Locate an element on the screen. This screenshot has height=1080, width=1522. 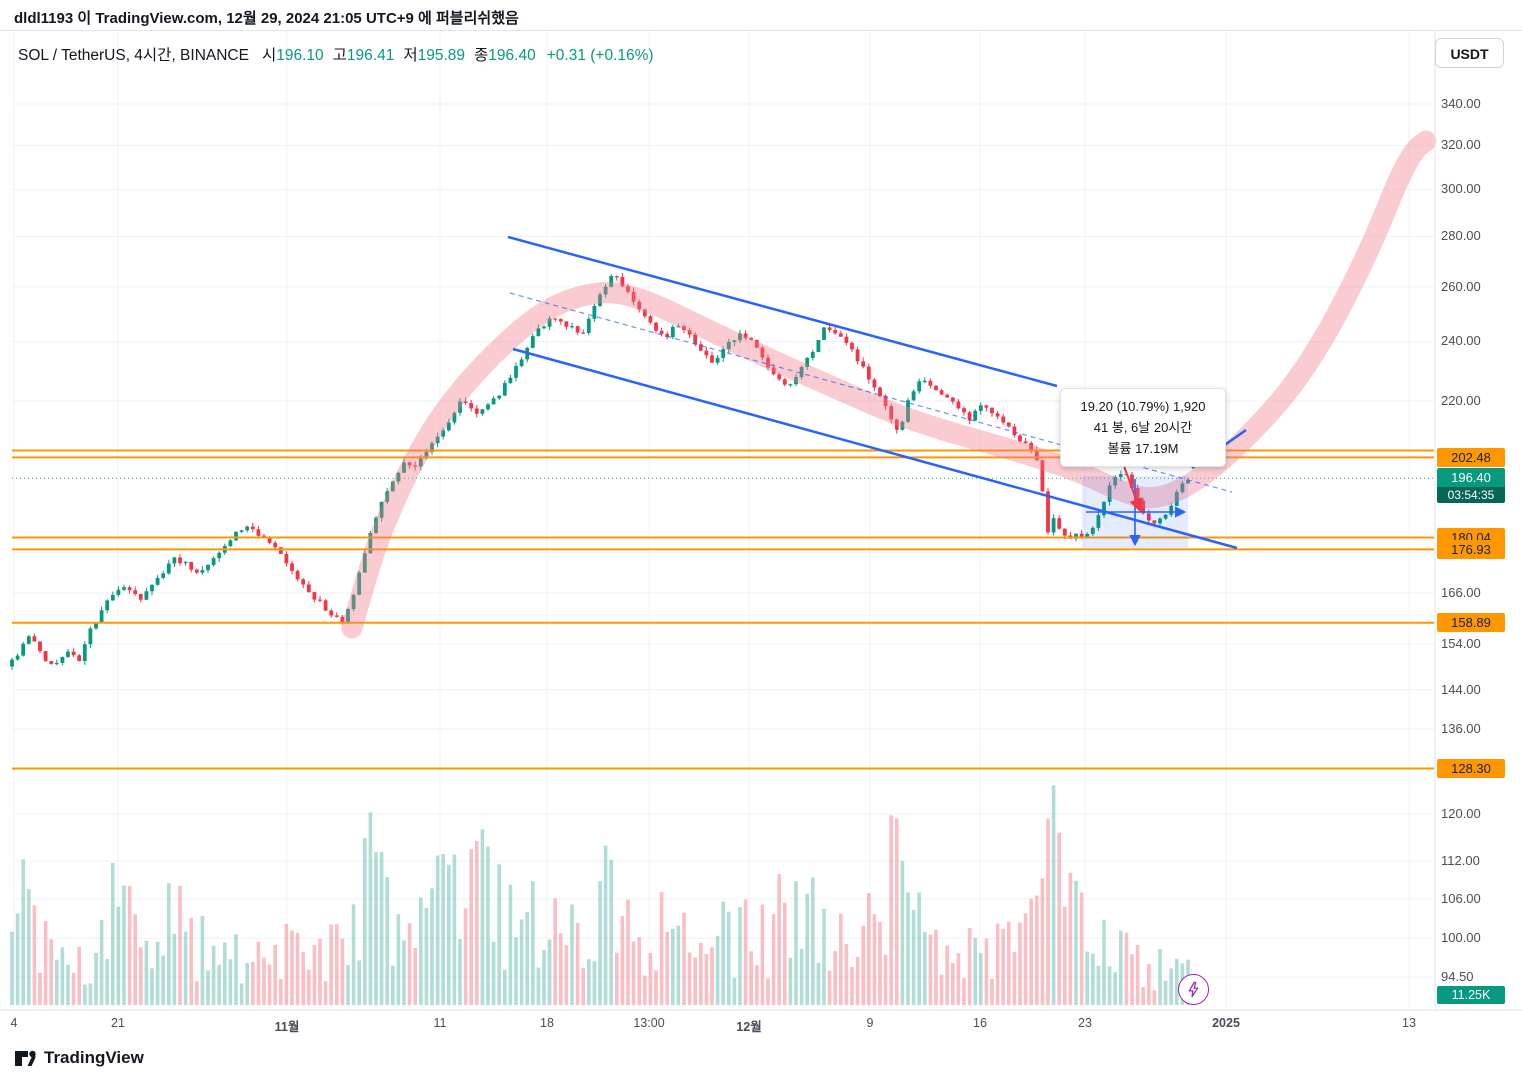
boost-flash-icon is located at coordinates (1193, 989).